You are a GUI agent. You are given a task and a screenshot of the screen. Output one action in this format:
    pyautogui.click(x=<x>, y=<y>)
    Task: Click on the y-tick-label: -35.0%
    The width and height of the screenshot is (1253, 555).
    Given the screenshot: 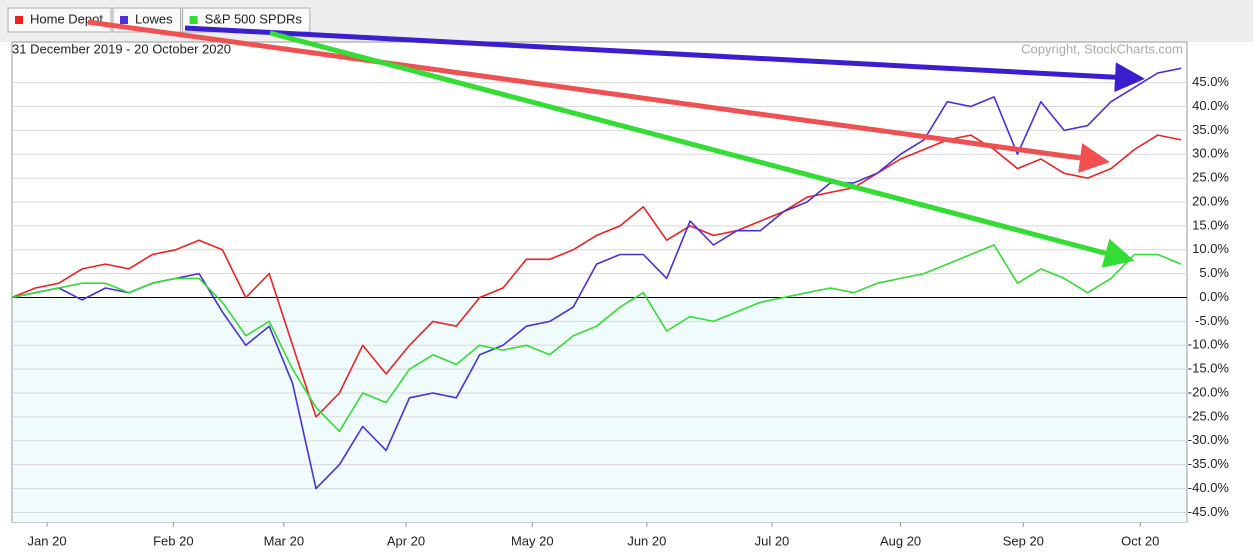 What is the action you would take?
    pyautogui.click(x=1209, y=463)
    